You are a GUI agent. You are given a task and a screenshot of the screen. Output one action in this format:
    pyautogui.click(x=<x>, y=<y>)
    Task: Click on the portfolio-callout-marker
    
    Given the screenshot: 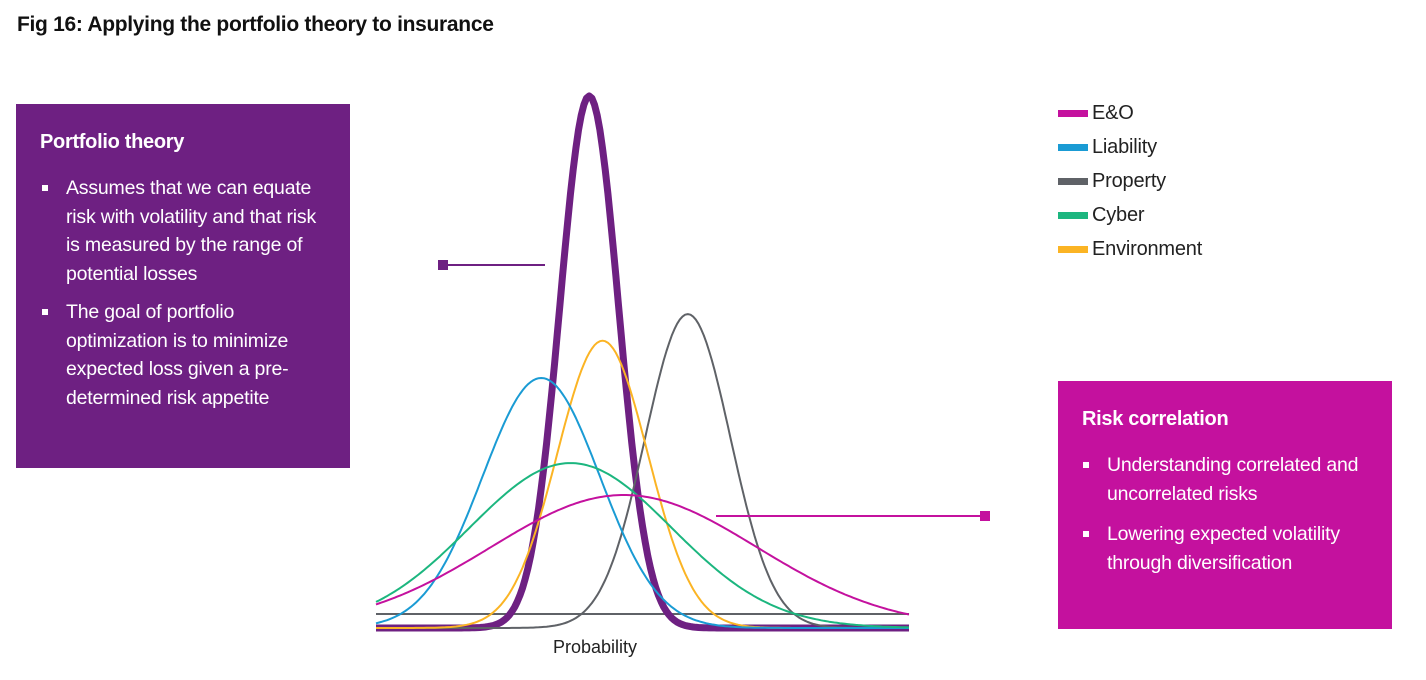 What is the action you would take?
    pyautogui.click(x=443, y=265)
    